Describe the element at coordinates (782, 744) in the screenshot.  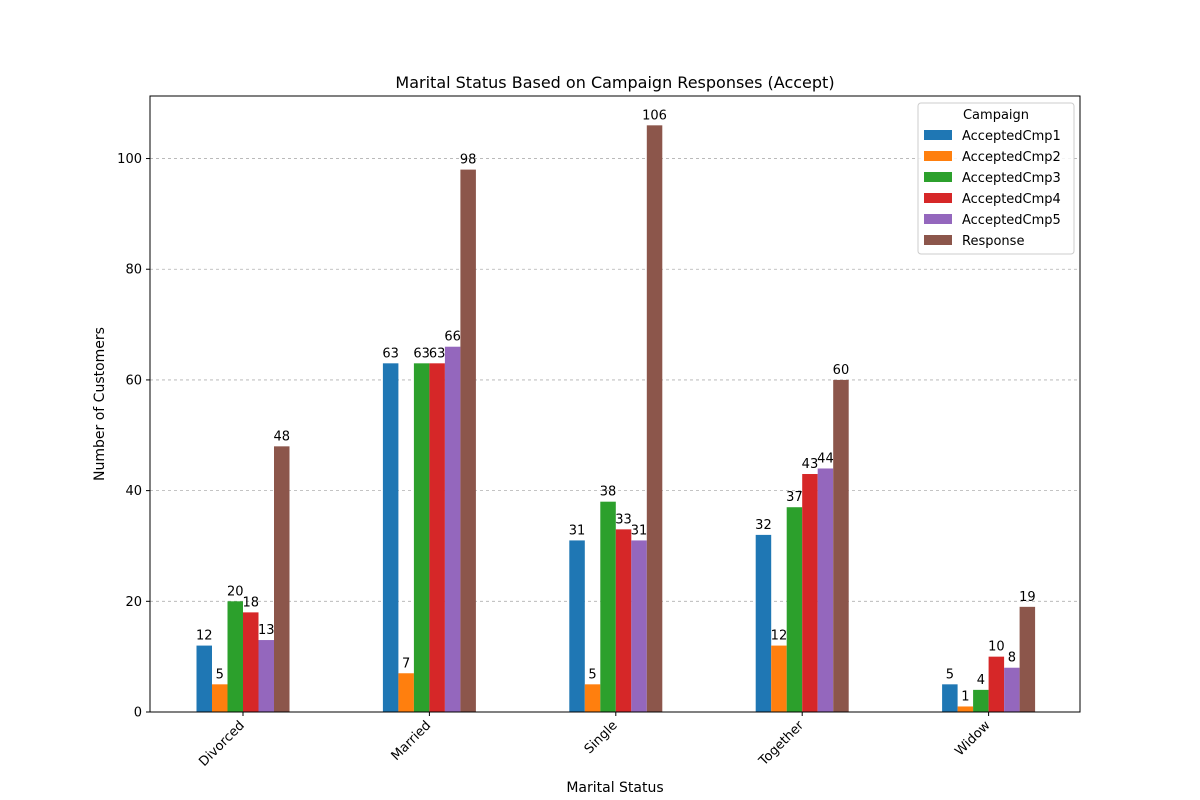
I see `x-tick-label: Together` at that location.